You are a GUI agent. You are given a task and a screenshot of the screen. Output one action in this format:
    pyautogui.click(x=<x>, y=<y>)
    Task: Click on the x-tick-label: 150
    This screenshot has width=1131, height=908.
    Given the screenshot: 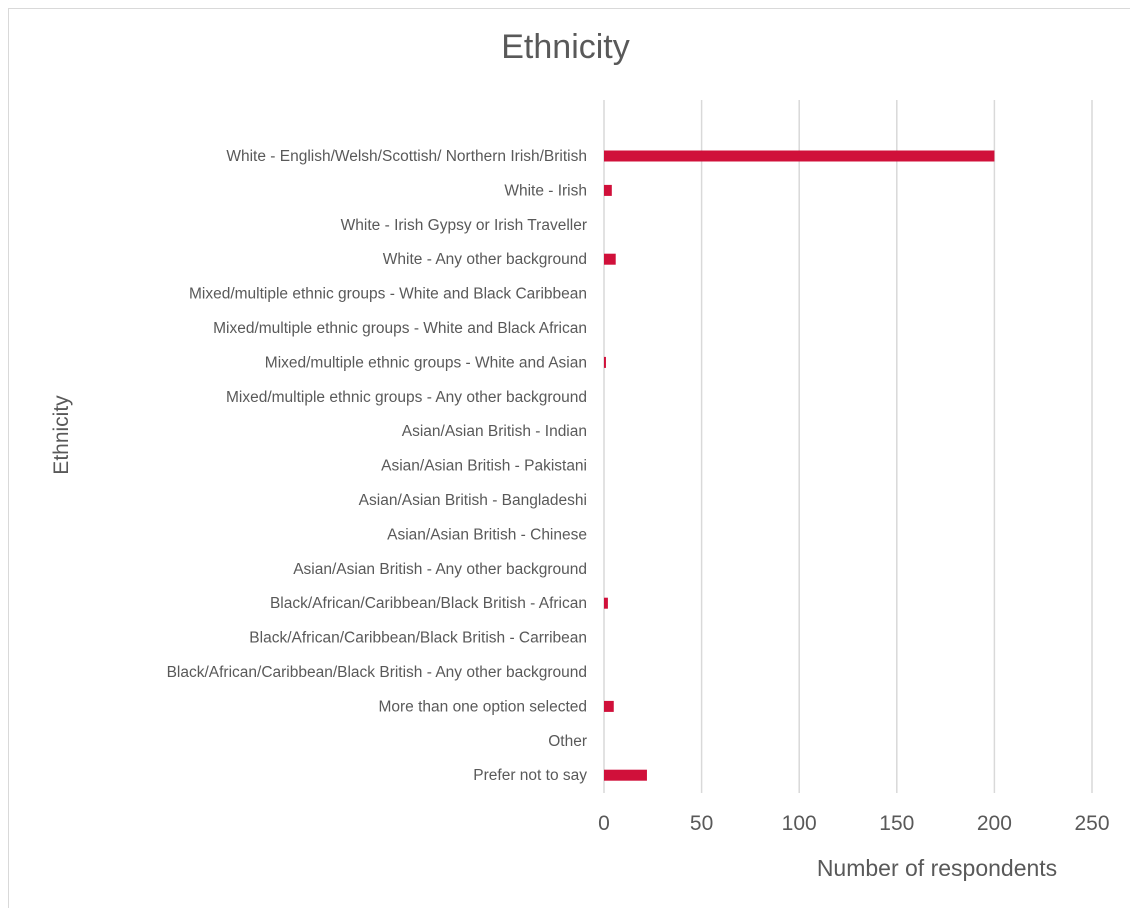 What is the action you would take?
    pyautogui.click(x=896, y=823)
    